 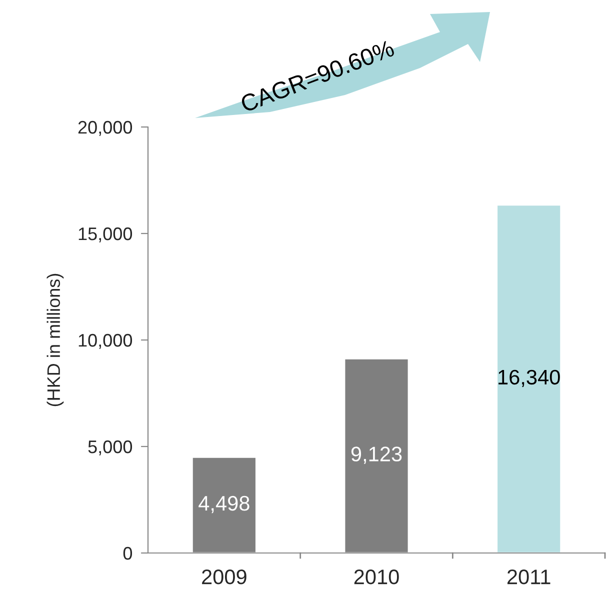 What do you see at coordinates (376, 455) in the screenshot?
I see `data-label: 9,123` at bounding box center [376, 455].